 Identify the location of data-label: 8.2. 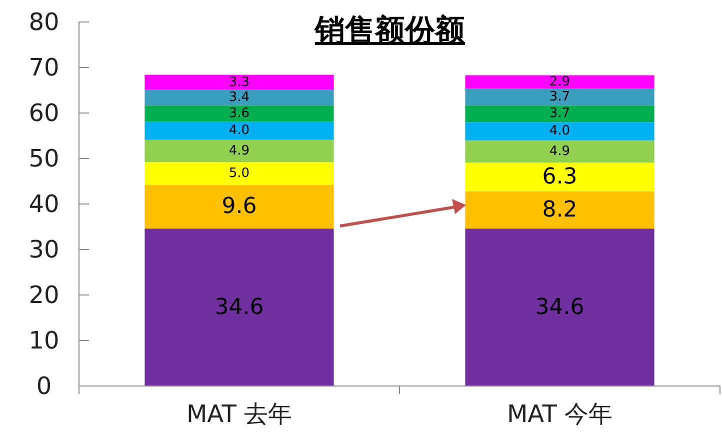
(560, 209).